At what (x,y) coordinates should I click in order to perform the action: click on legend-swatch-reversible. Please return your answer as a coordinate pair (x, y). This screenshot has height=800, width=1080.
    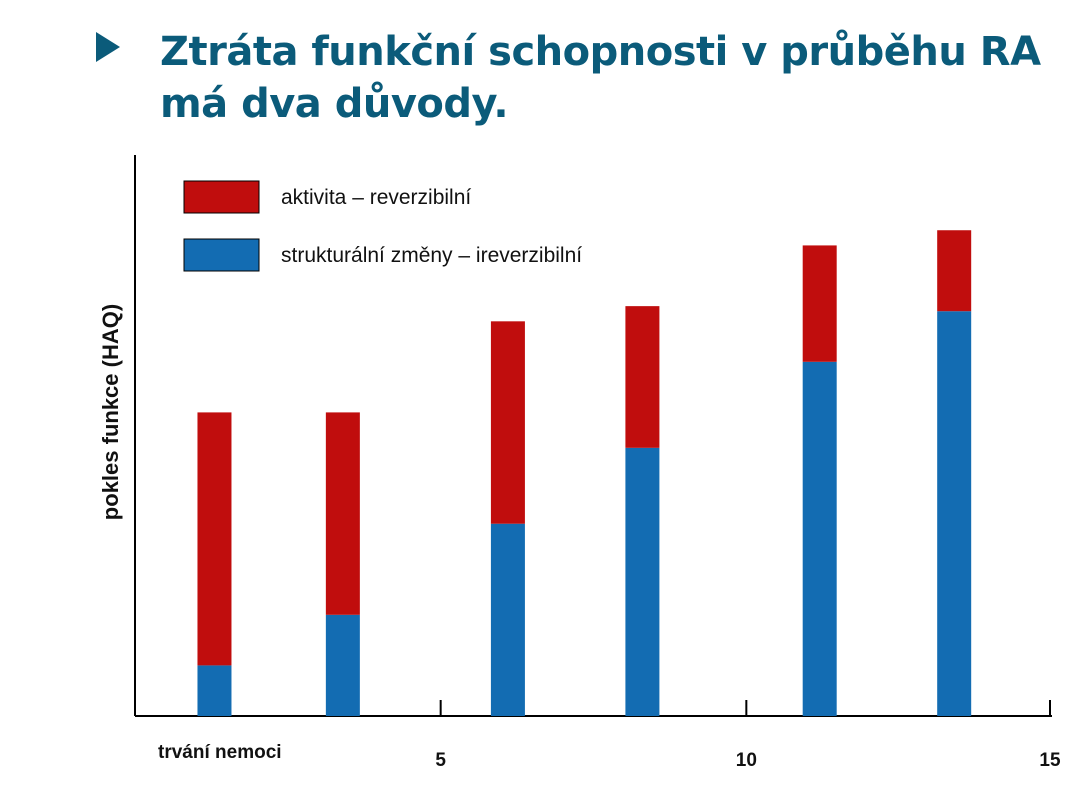
    Looking at the image, I should click on (221, 197).